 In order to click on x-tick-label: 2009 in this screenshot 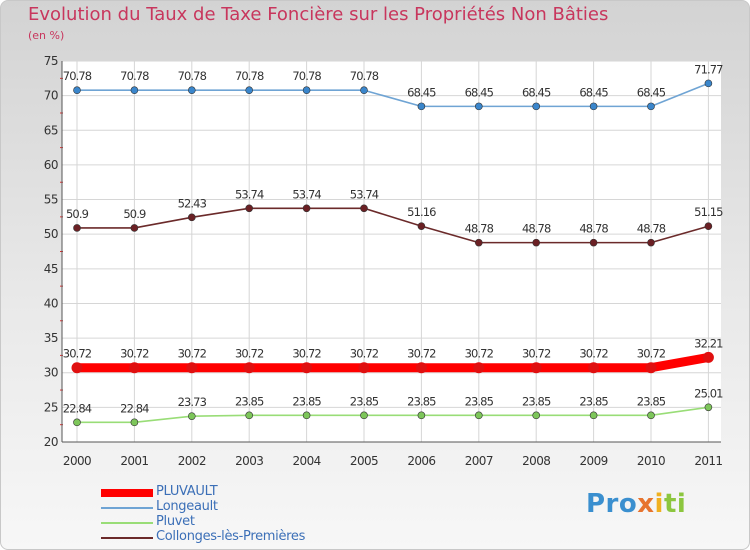, I will do `click(594, 461)`.